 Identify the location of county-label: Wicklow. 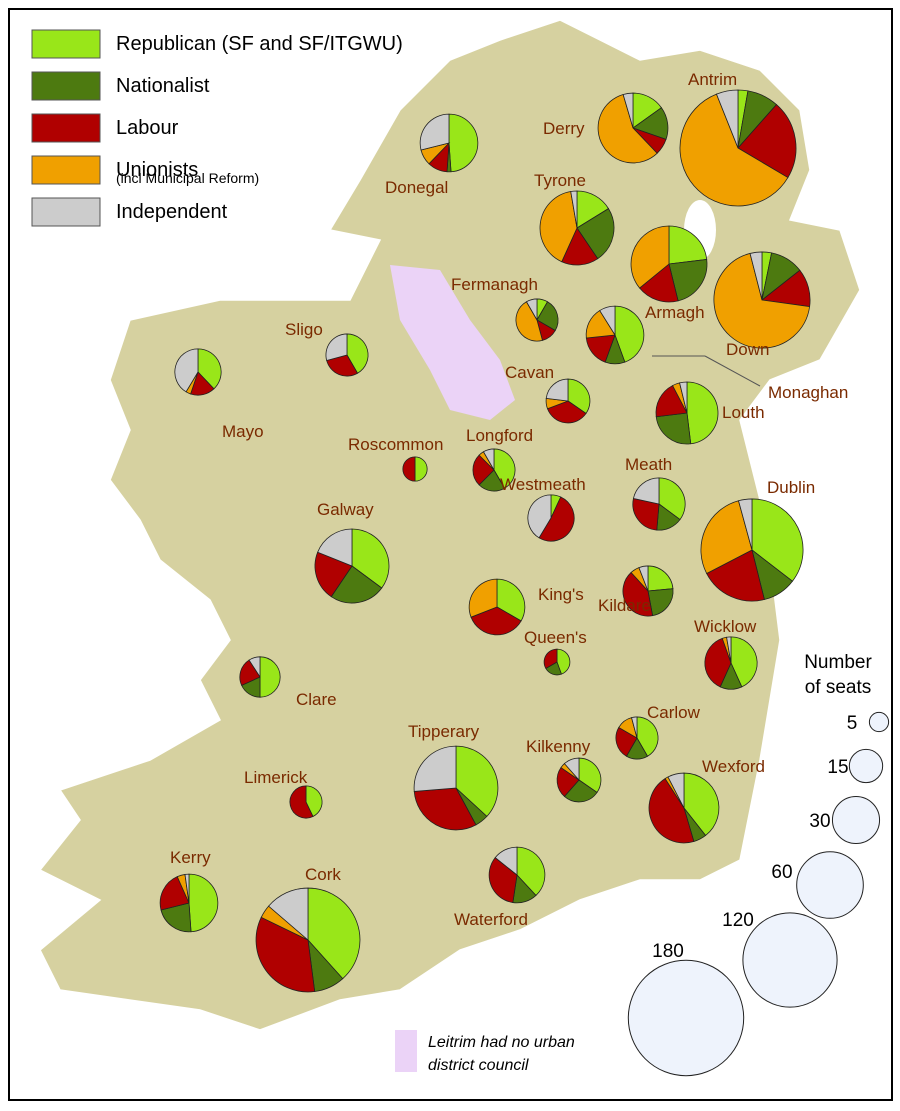
(725, 626).